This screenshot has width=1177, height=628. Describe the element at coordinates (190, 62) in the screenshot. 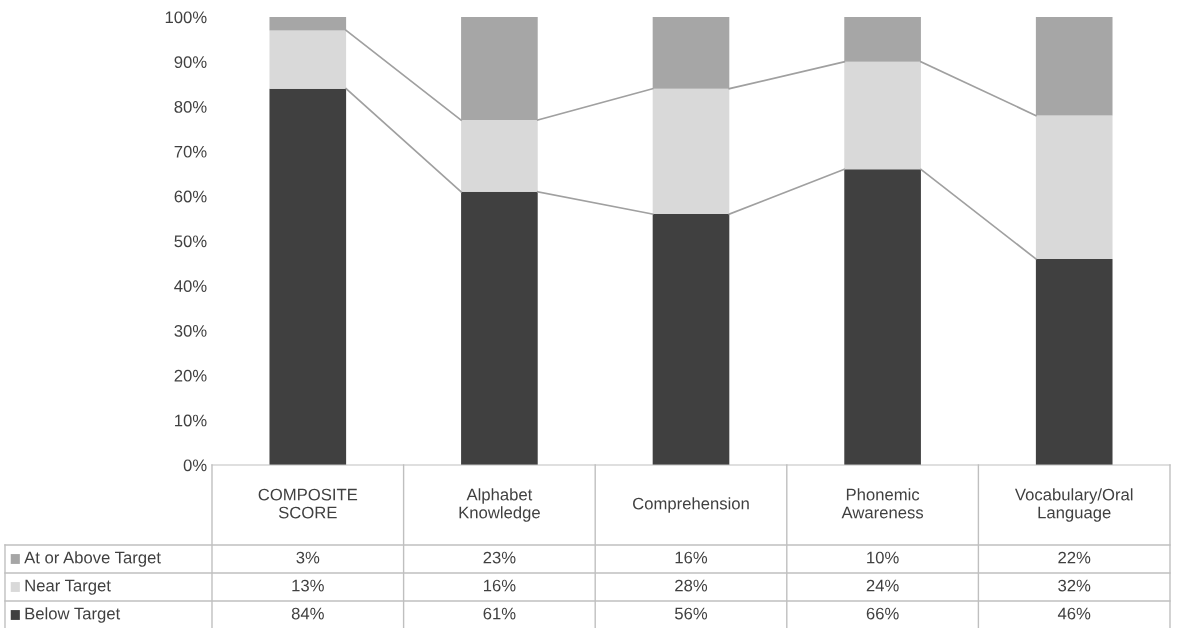

I see `y-tick-label: 90%` at that location.